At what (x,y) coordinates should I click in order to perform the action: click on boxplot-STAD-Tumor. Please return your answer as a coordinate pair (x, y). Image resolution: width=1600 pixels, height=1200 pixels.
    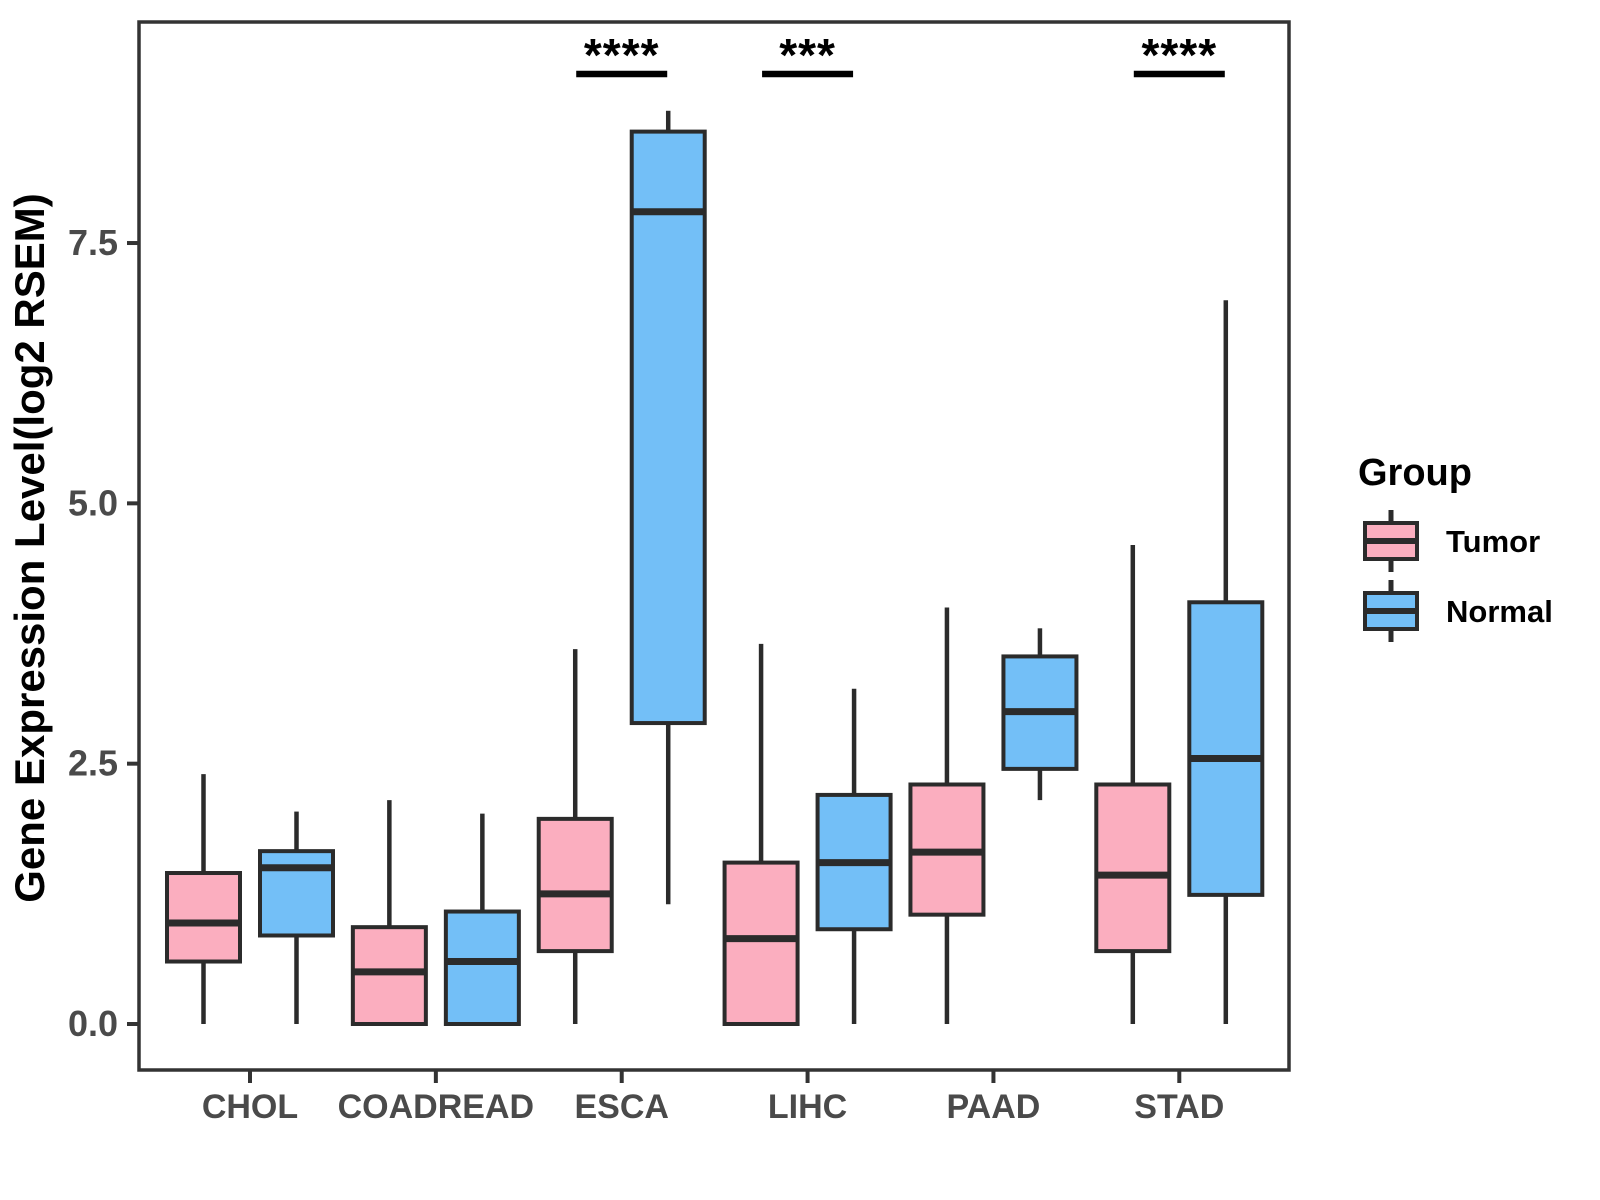
    Looking at the image, I should click on (1133, 784).